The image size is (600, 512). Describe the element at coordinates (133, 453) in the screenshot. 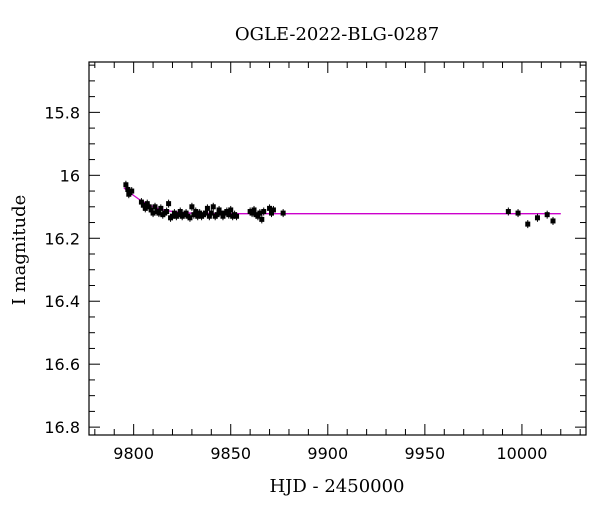

I see `x-tick-label: 9800` at that location.